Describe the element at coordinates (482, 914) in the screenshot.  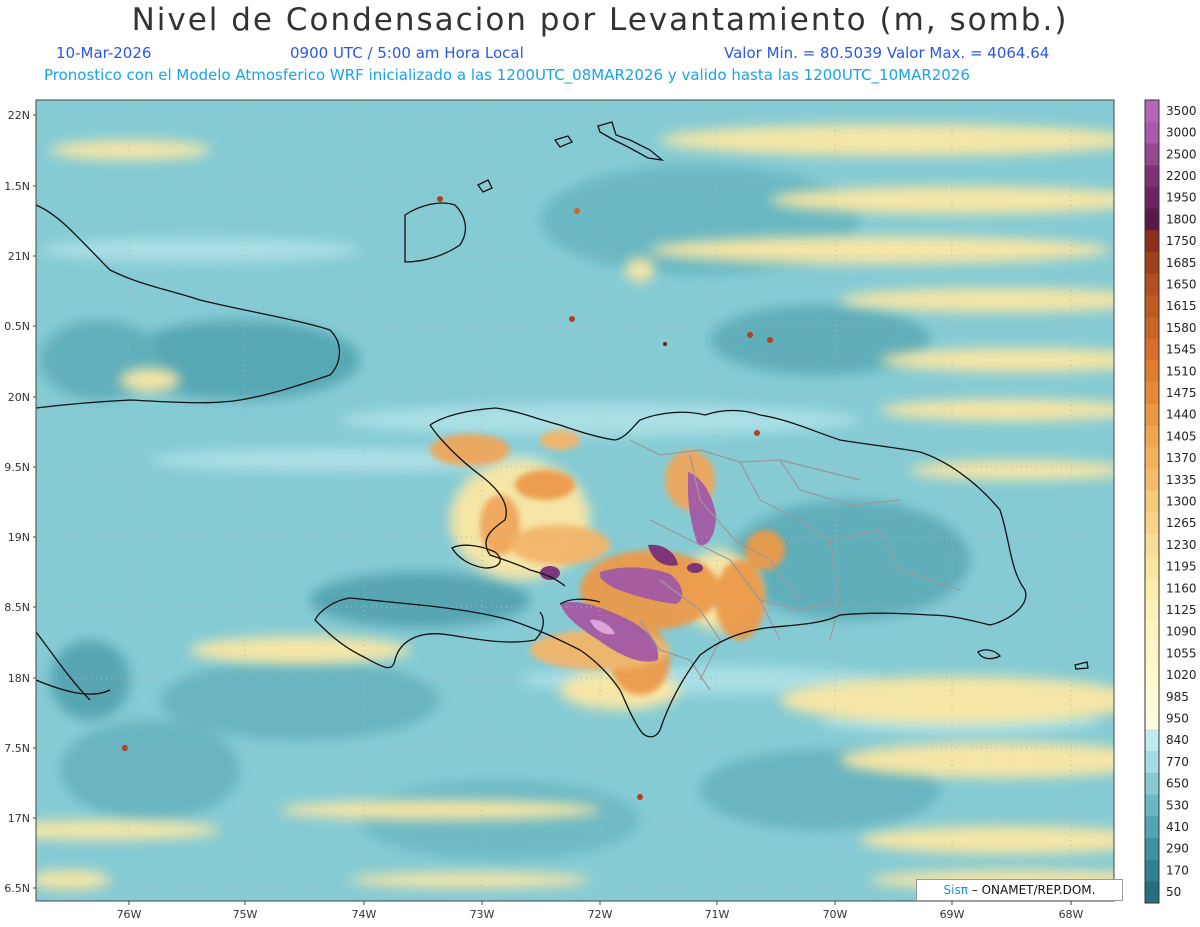
I see `lon-tick-label: 73W` at that location.